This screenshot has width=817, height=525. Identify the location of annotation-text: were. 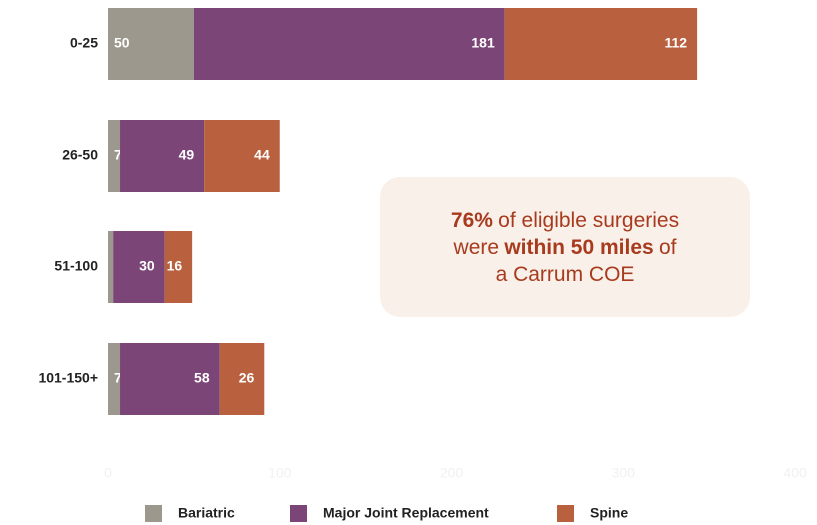
(476, 247).